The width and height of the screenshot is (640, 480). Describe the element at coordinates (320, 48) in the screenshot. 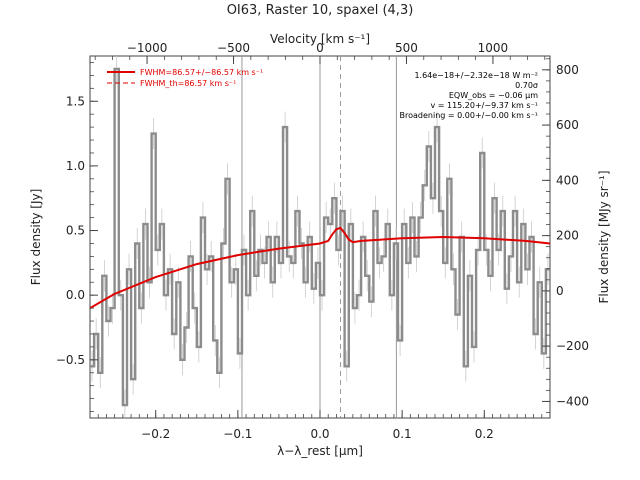

I see `velocity-tick-label: 0` at that location.